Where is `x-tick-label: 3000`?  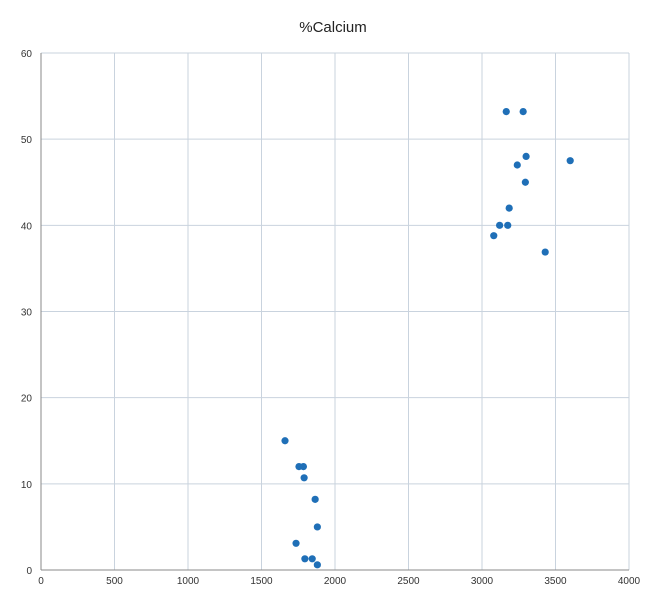 x-tick-label: 3000 is located at coordinates (482, 581).